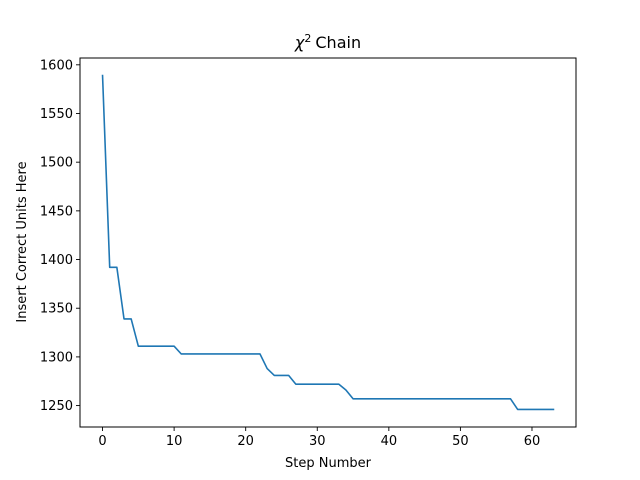 The height and width of the screenshot is (480, 640). What do you see at coordinates (56, 65) in the screenshot?
I see `y-tick-label: 1600` at bounding box center [56, 65].